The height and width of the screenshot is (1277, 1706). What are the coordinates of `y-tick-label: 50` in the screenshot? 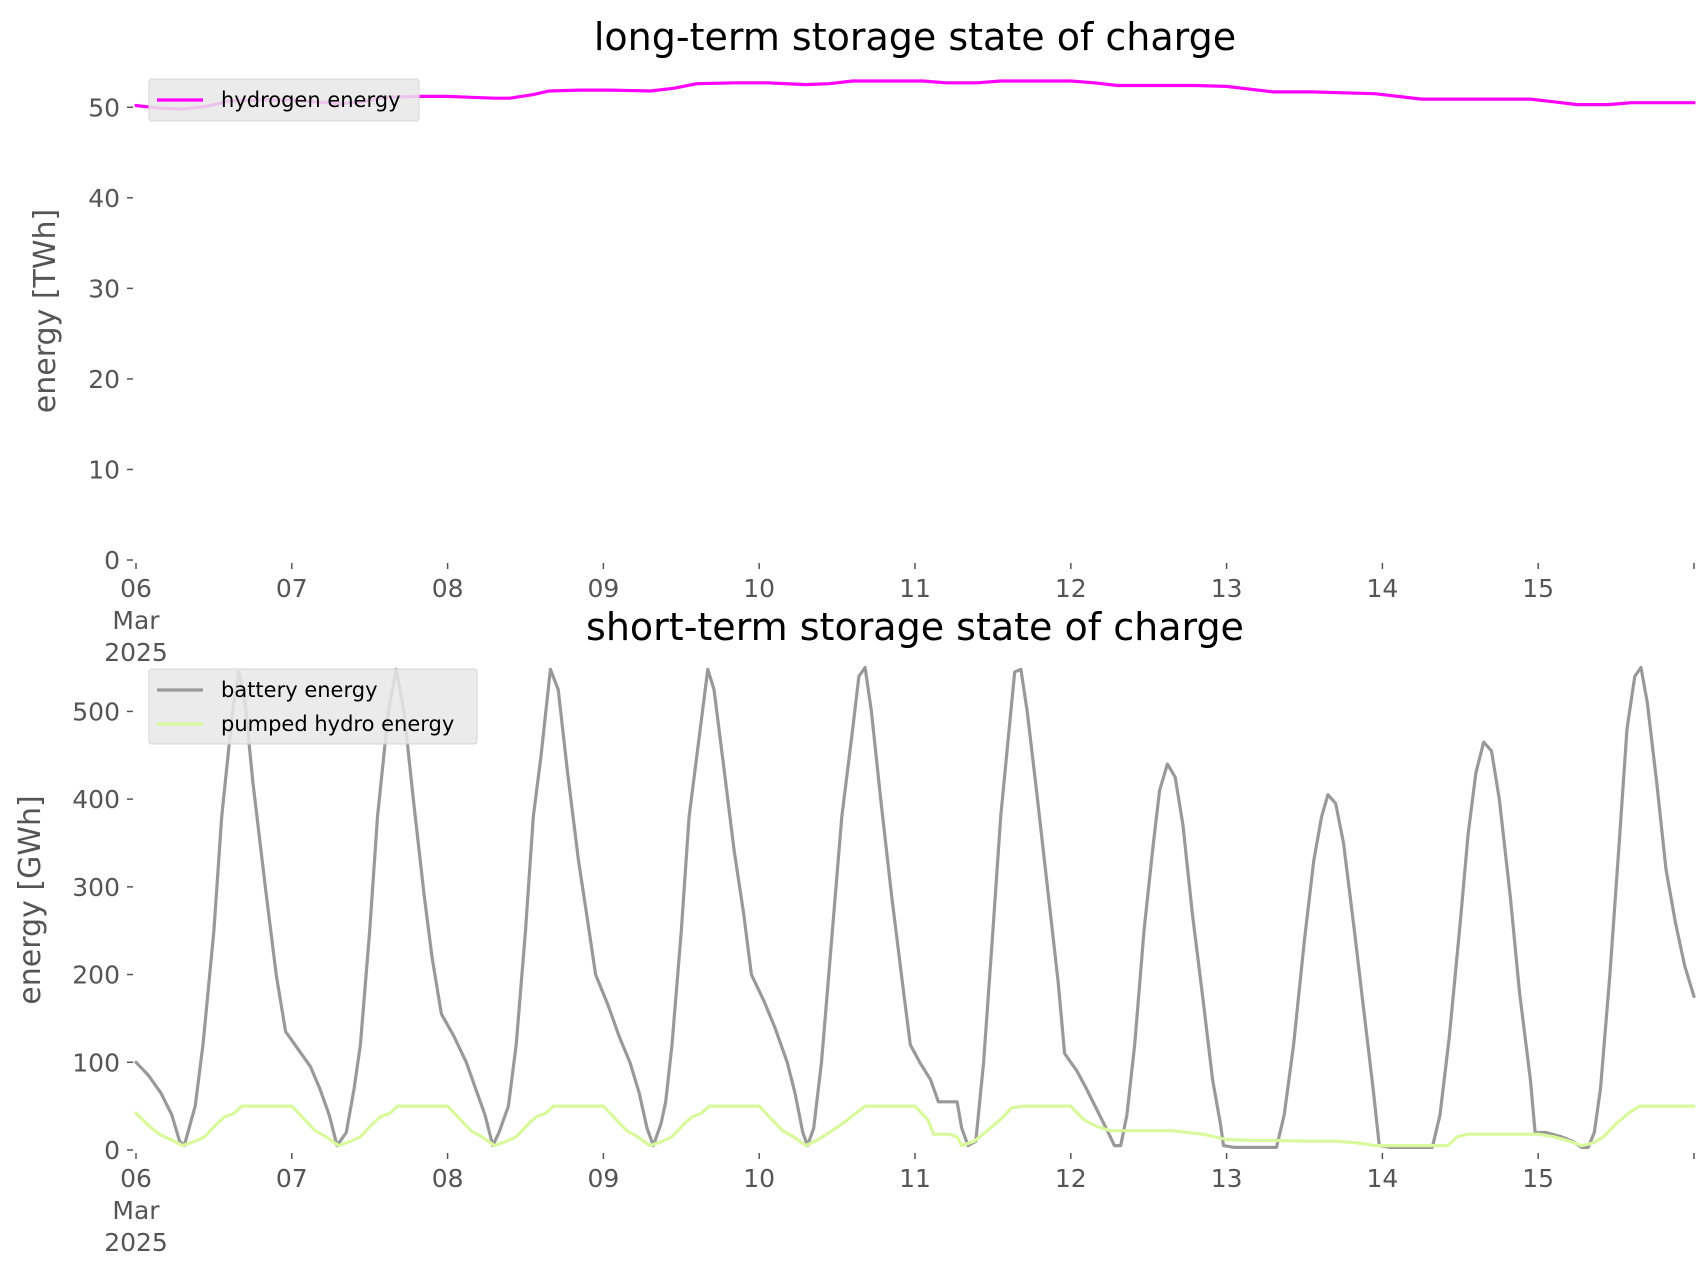 It's located at (104, 107).